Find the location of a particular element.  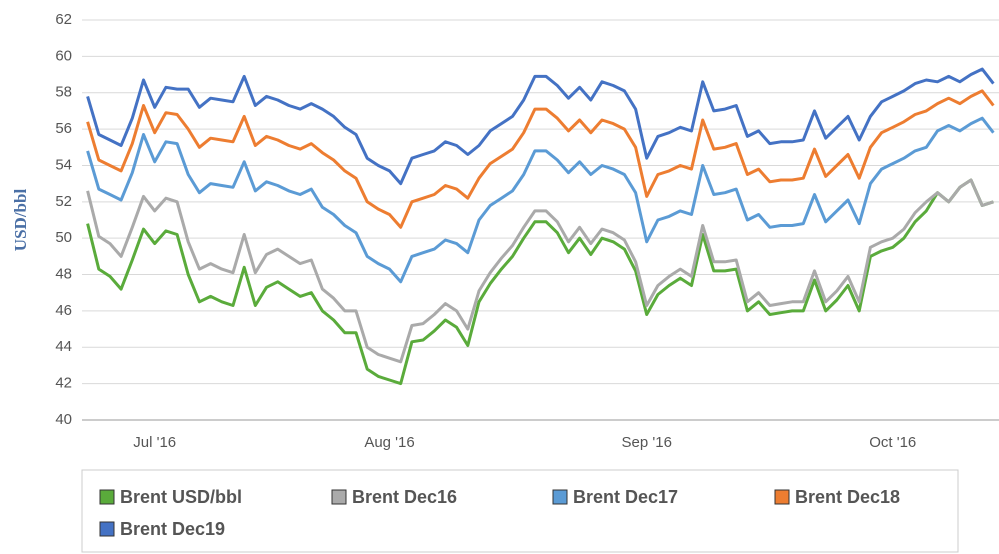

y-tick-label: 62 is located at coordinates (63, 19).